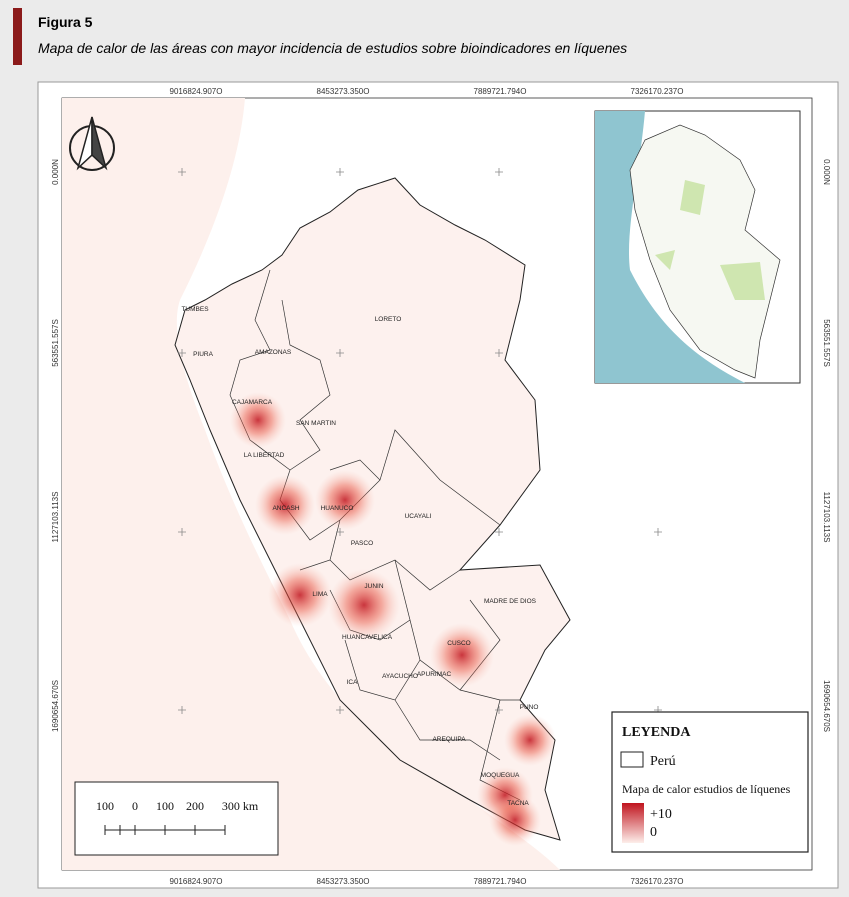 This screenshot has width=849, height=897. What do you see at coordinates (653, 832) in the screenshot?
I see `legend-min: 0` at bounding box center [653, 832].